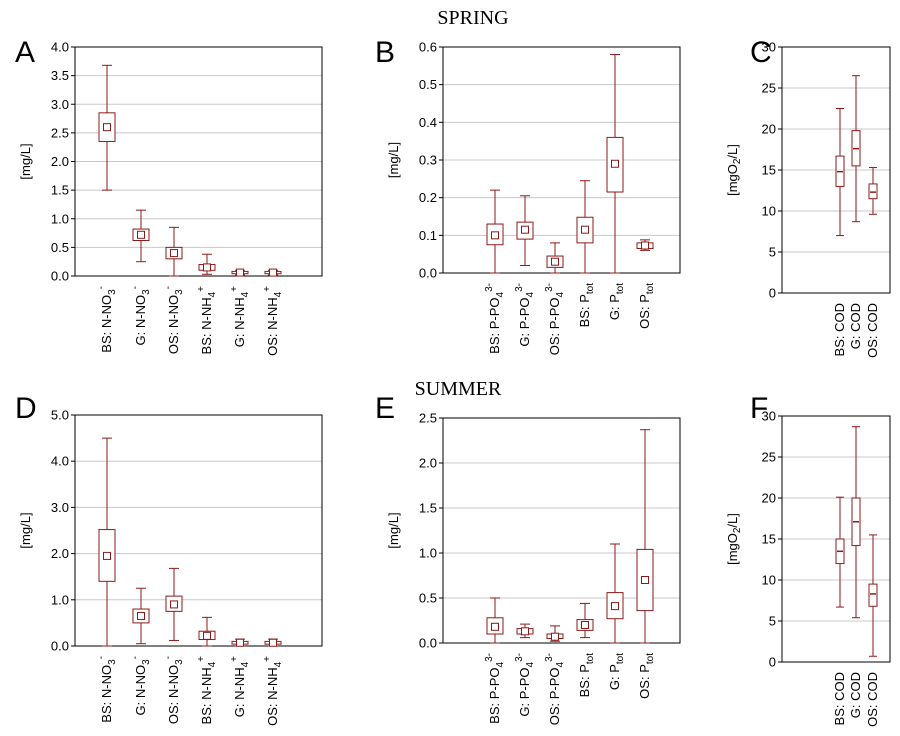  What do you see at coordinates (240, 316) in the screenshot?
I see `category-label: G: N-NH4+` at bounding box center [240, 316].